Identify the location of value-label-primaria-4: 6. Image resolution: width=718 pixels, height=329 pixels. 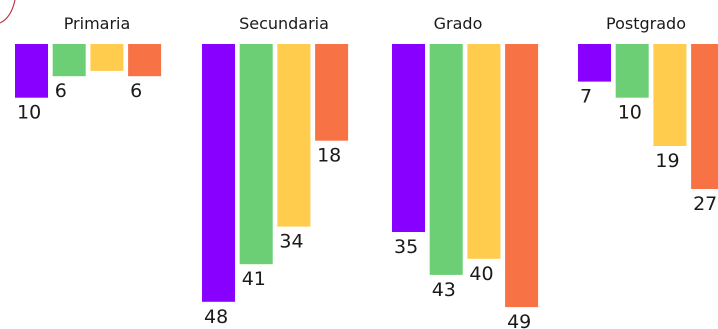
(136, 91).